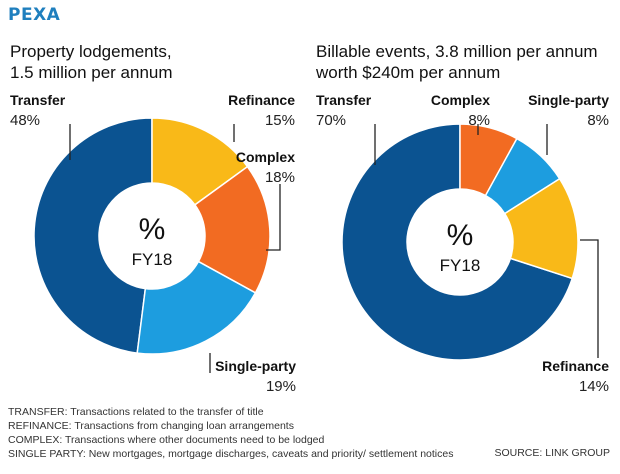 Image resolution: width=620 pixels, height=474 pixels. Describe the element at coordinates (255, 366) in the screenshot. I see `label-left-single-party-name: Single-party` at that location.